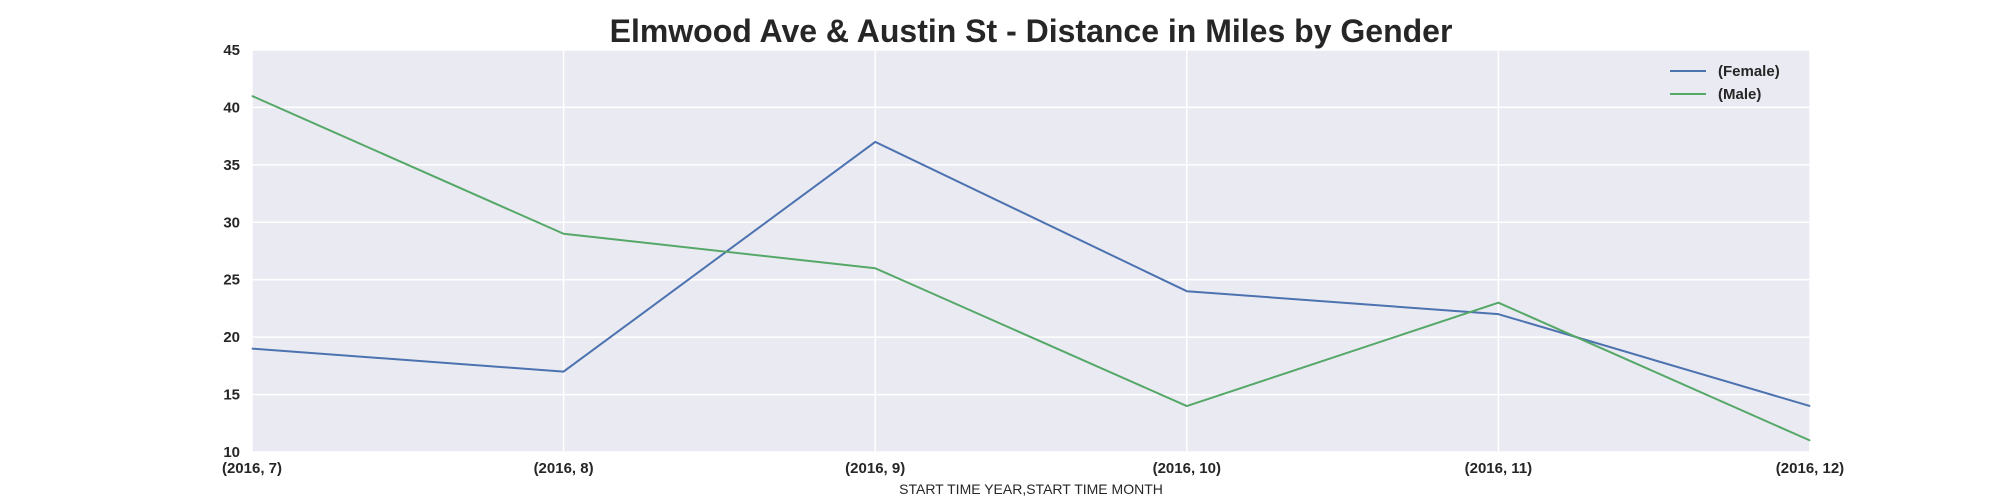 The image size is (2000, 500). I want to click on y-tick-labels: 10 15 20 25 30 35 40 45, so click(231, 251).